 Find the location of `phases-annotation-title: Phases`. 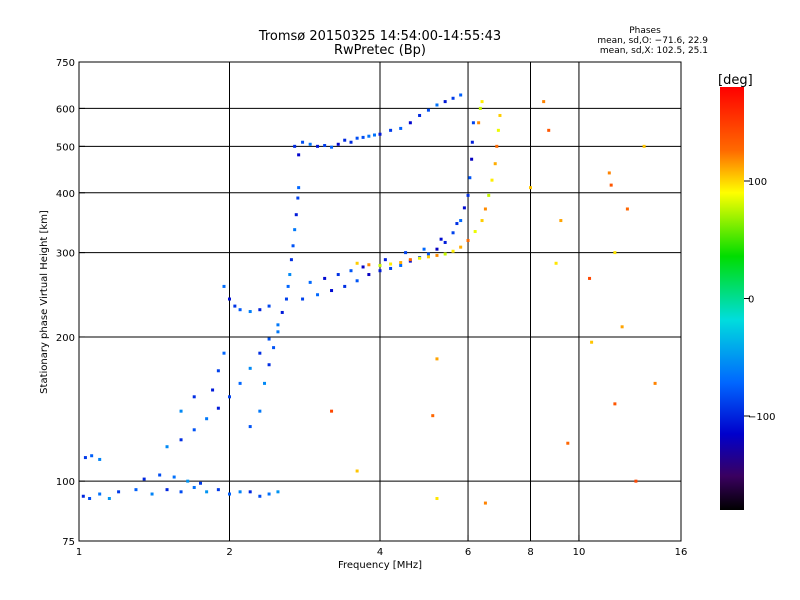

phases-annotation-title: Phases is located at coordinates (645, 31).